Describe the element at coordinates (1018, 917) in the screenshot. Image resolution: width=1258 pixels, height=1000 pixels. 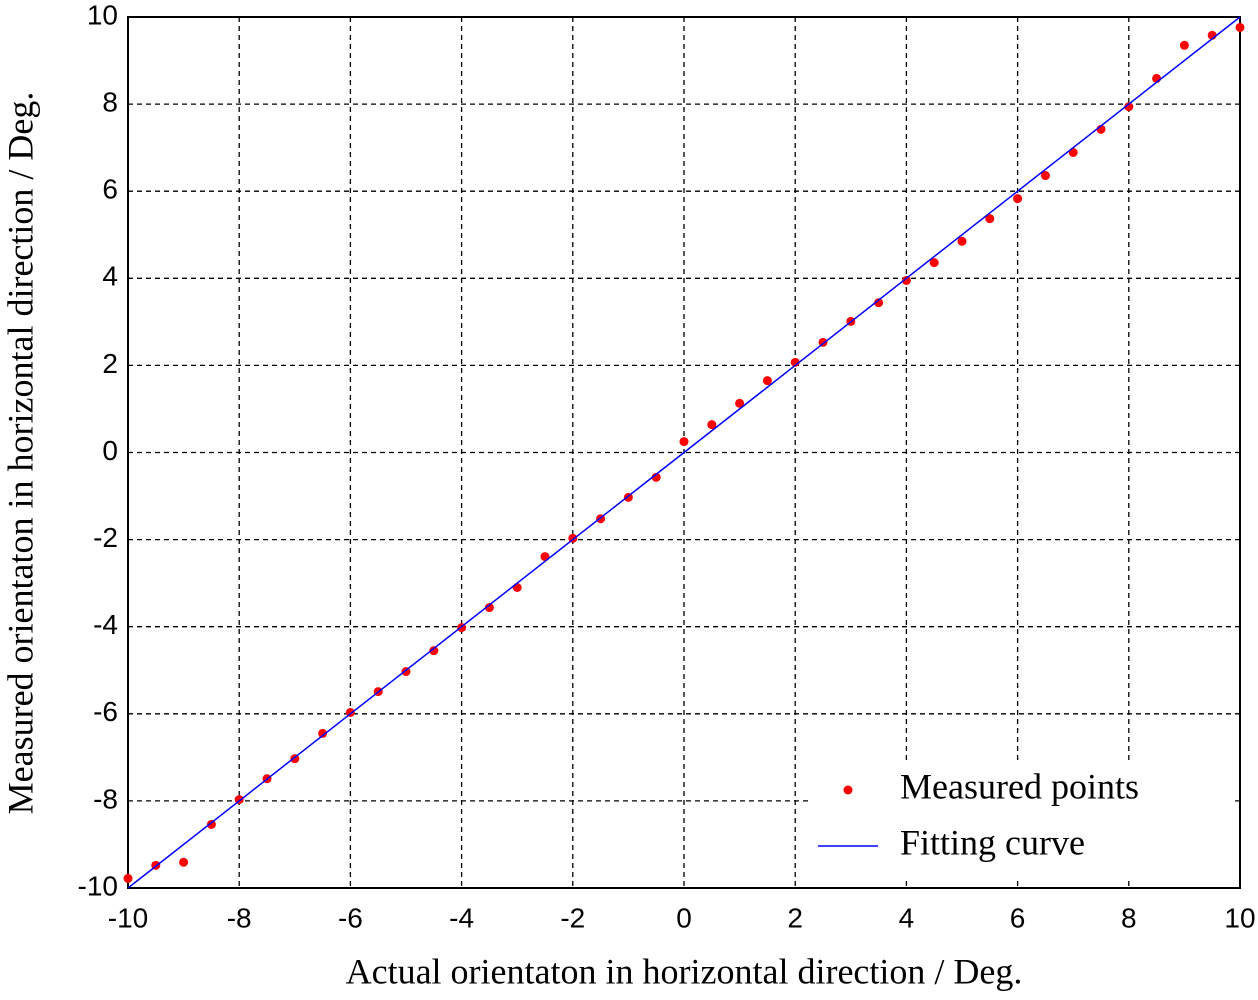
I see `x-tick-label: 6` at that location.